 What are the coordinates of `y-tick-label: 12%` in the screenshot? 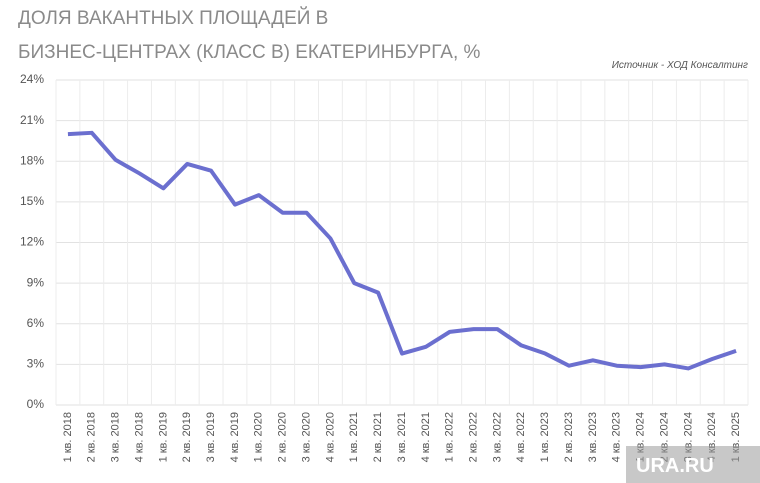 It's located at (32, 242).